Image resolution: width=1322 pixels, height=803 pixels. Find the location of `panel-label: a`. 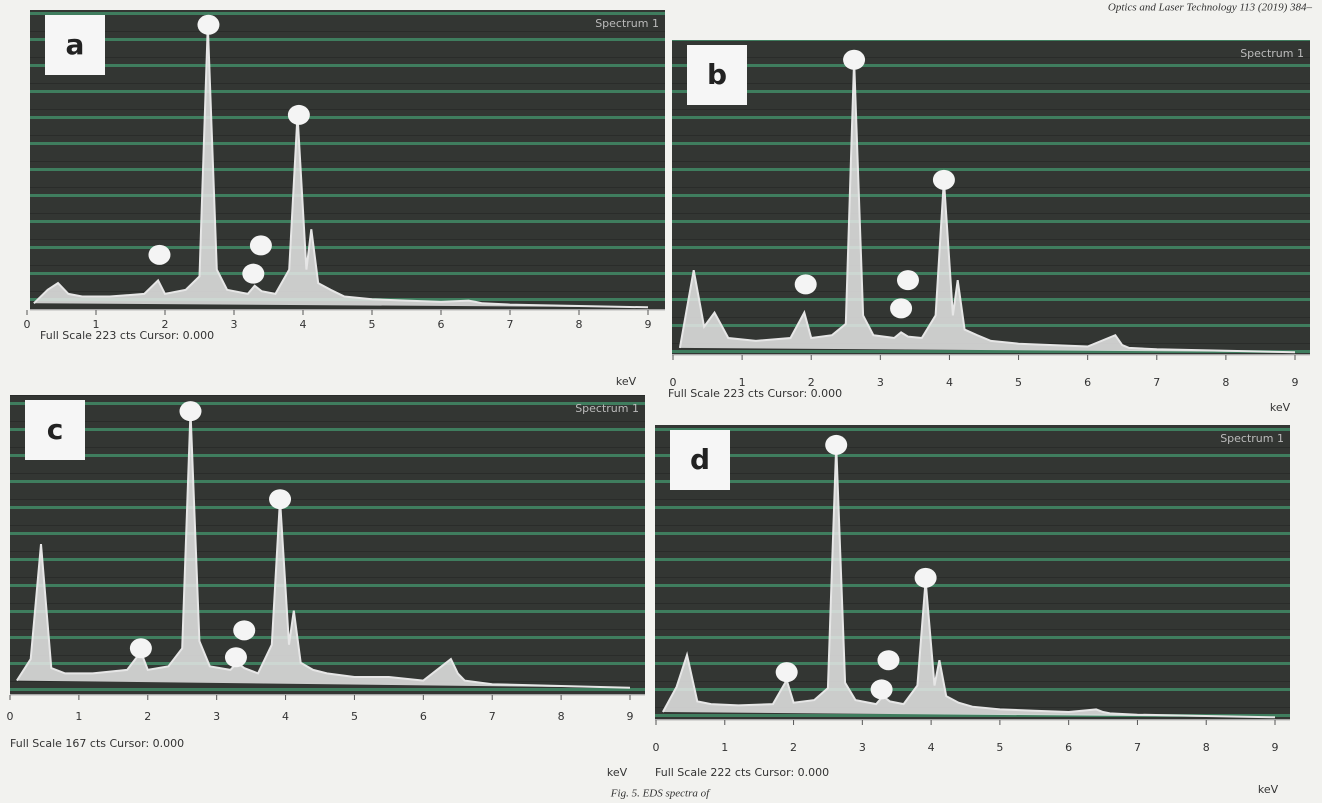

panel-label: a is located at coordinates (75, 44).